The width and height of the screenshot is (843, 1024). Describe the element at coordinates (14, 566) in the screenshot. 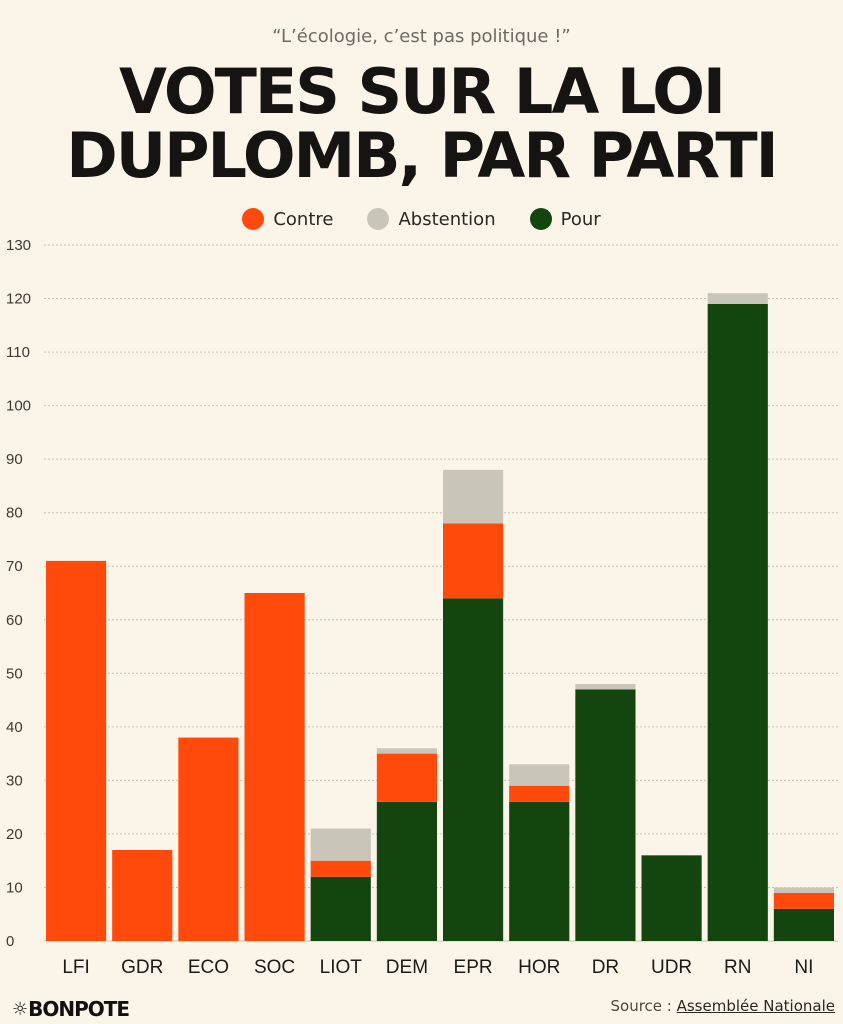

I see `y-tick-label: 70` at that location.